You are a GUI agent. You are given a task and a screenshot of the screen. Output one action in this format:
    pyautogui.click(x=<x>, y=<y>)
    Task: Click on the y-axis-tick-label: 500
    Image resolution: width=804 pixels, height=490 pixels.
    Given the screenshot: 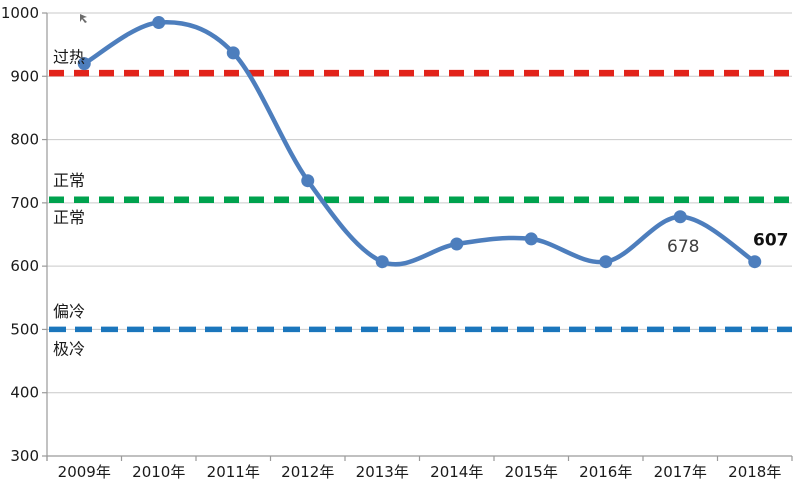 What is the action you would take?
    pyautogui.click(x=24, y=329)
    